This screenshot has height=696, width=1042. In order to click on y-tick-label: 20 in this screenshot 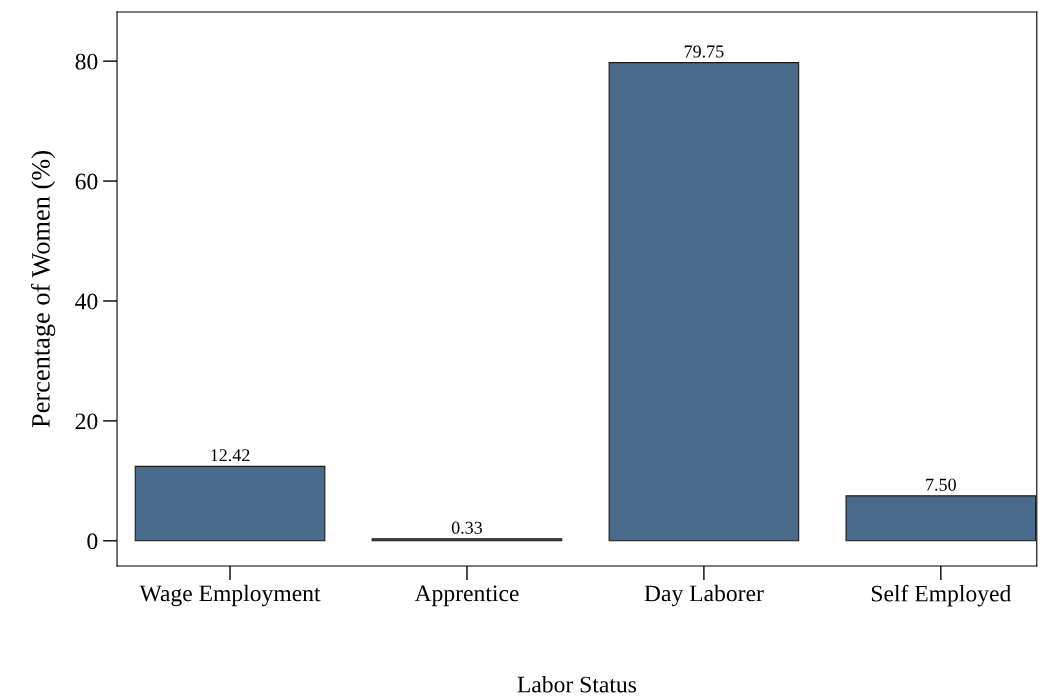, I will do `click(86, 421)`.